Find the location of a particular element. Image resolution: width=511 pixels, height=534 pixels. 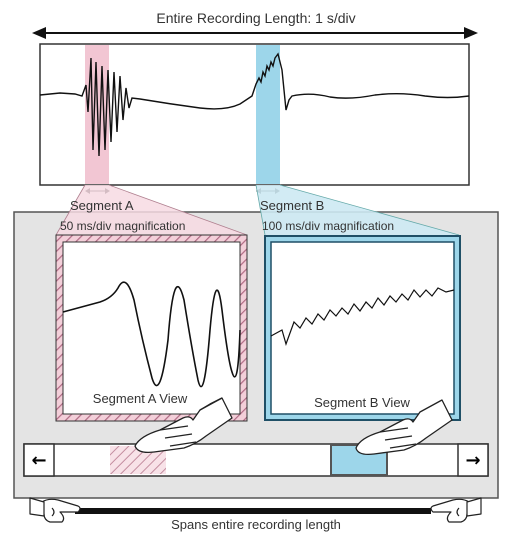

segment-b-label: Segment B is located at coordinates (292, 205).